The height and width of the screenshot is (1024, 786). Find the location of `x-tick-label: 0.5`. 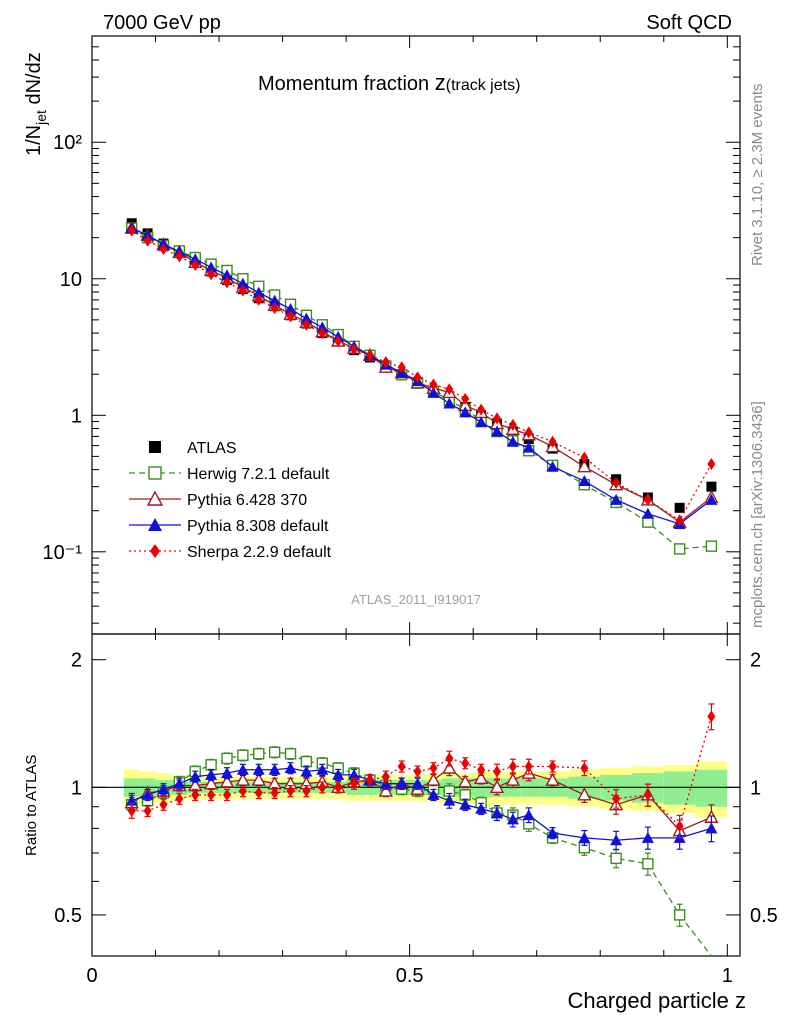

x-tick-label: 0.5 is located at coordinates (410, 976).